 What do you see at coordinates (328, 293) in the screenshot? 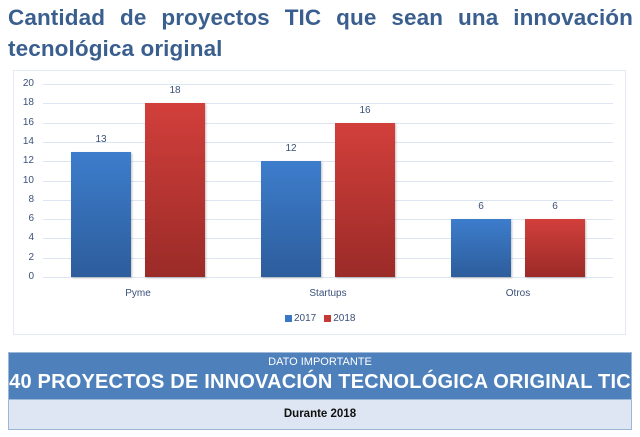
I see `x-axis-category-label: Startups` at bounding box center [328, 293].